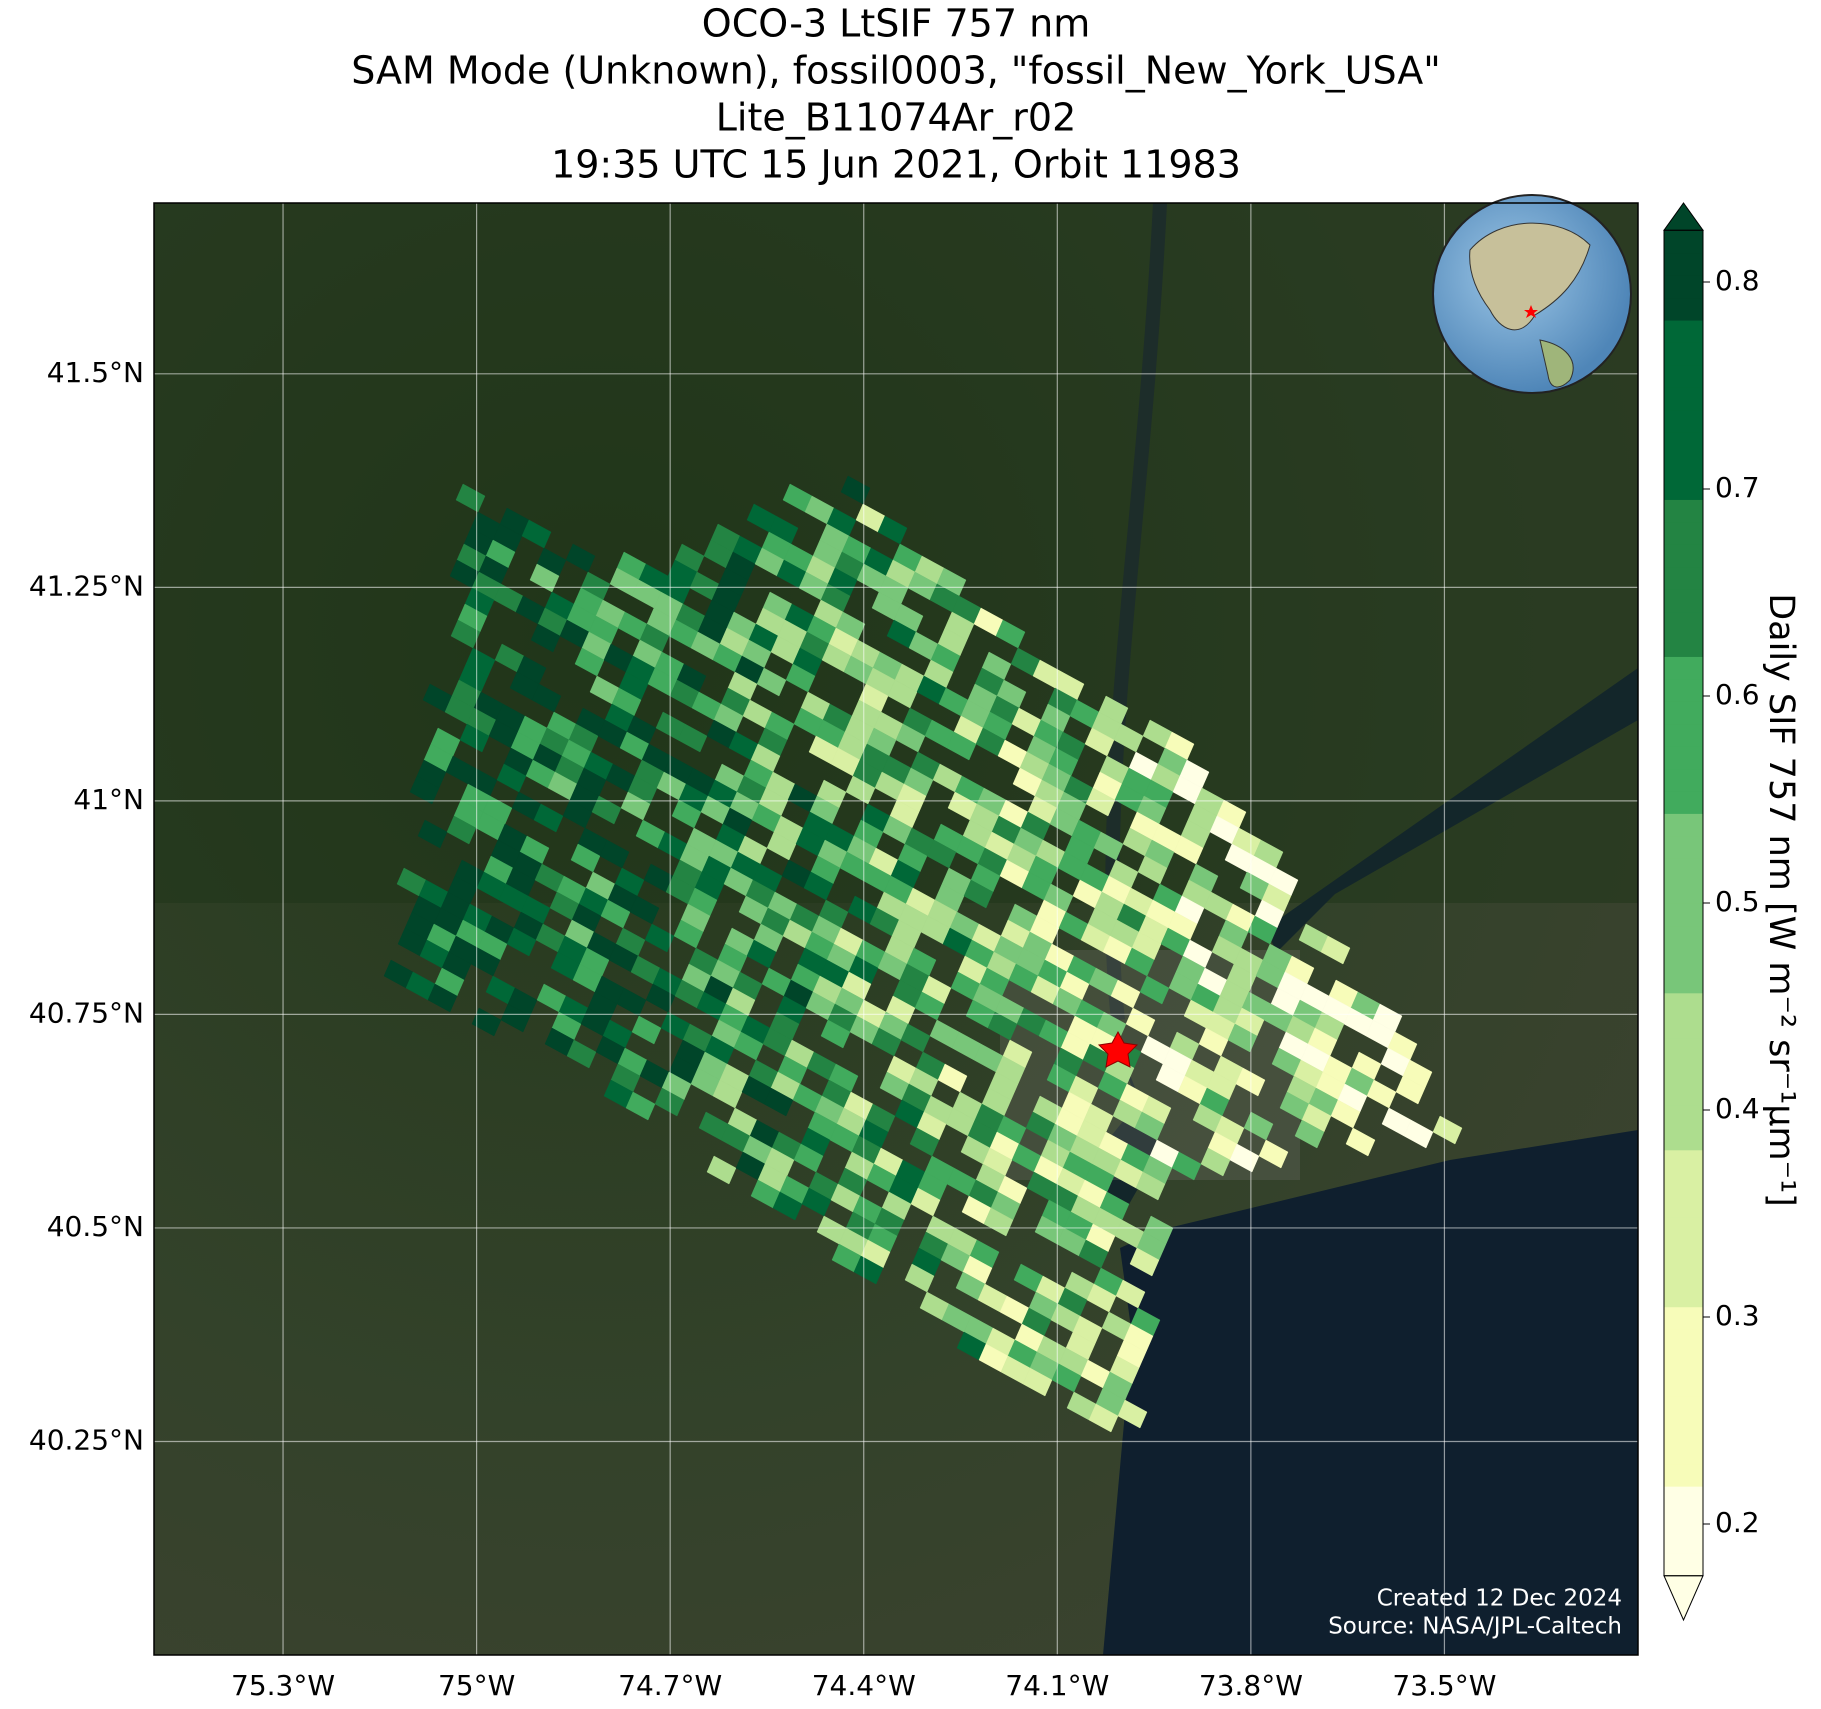  Describe the element at coordinates (896, 24) in the screenshot. I see `title-line: OCO-3 LtSIF 757 nm` at that location.